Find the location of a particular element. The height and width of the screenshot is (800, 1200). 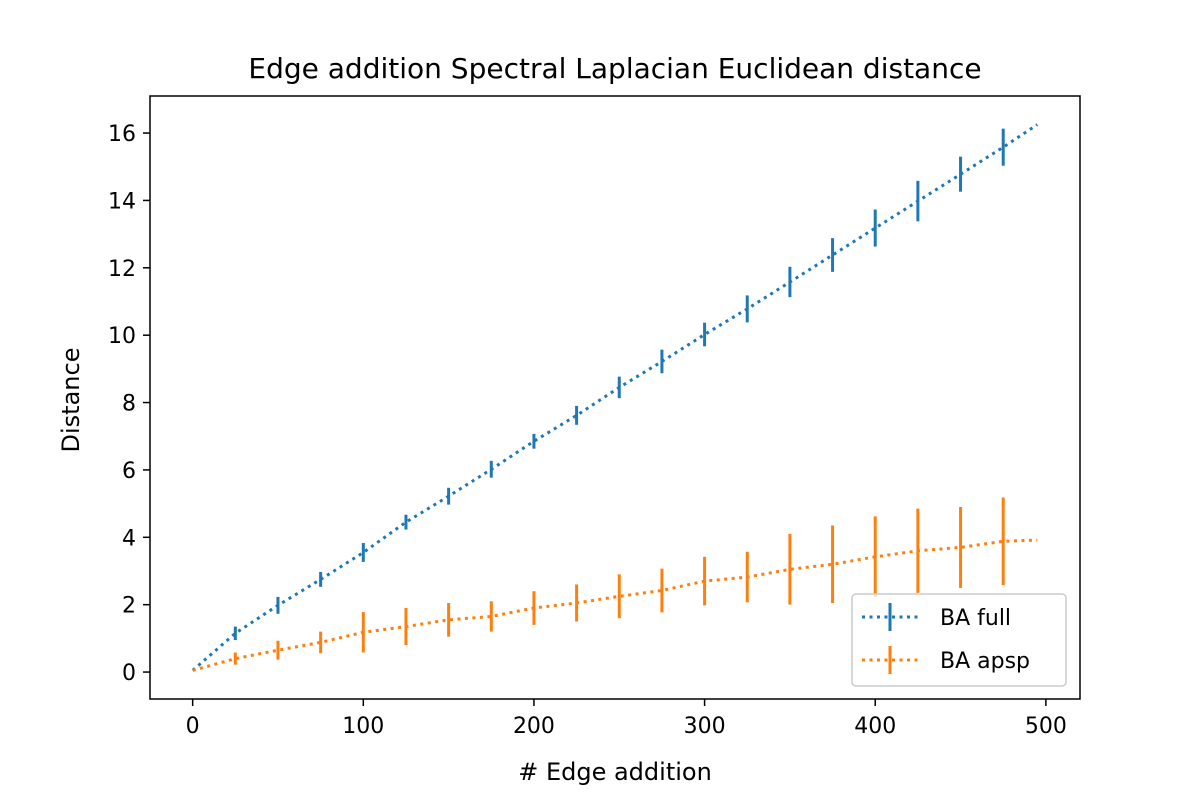

legend-entry: BA apsp is located at coordinates (946, 660).